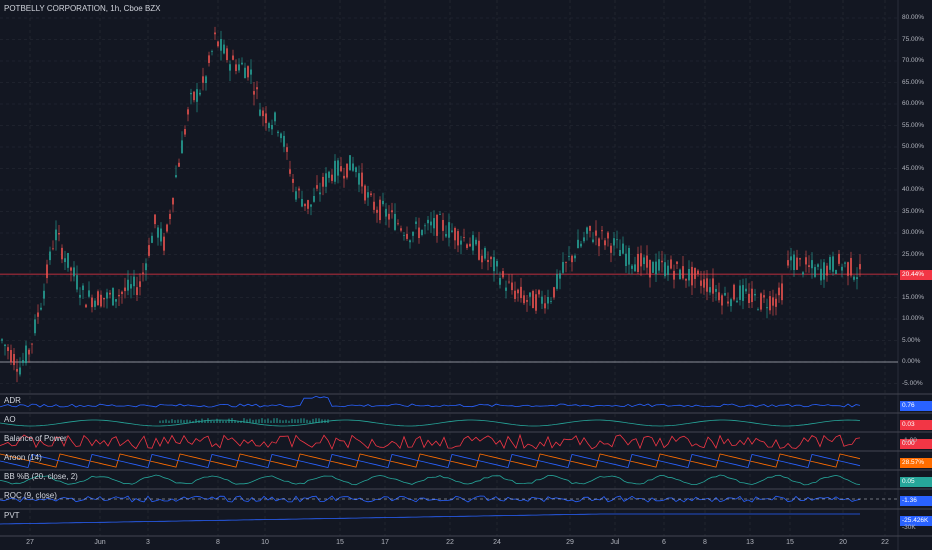  What do you see at coordinates (35, 438) in the screenshot?
I see `pane-label: Balance of Power` at bounding box center [35, 438].